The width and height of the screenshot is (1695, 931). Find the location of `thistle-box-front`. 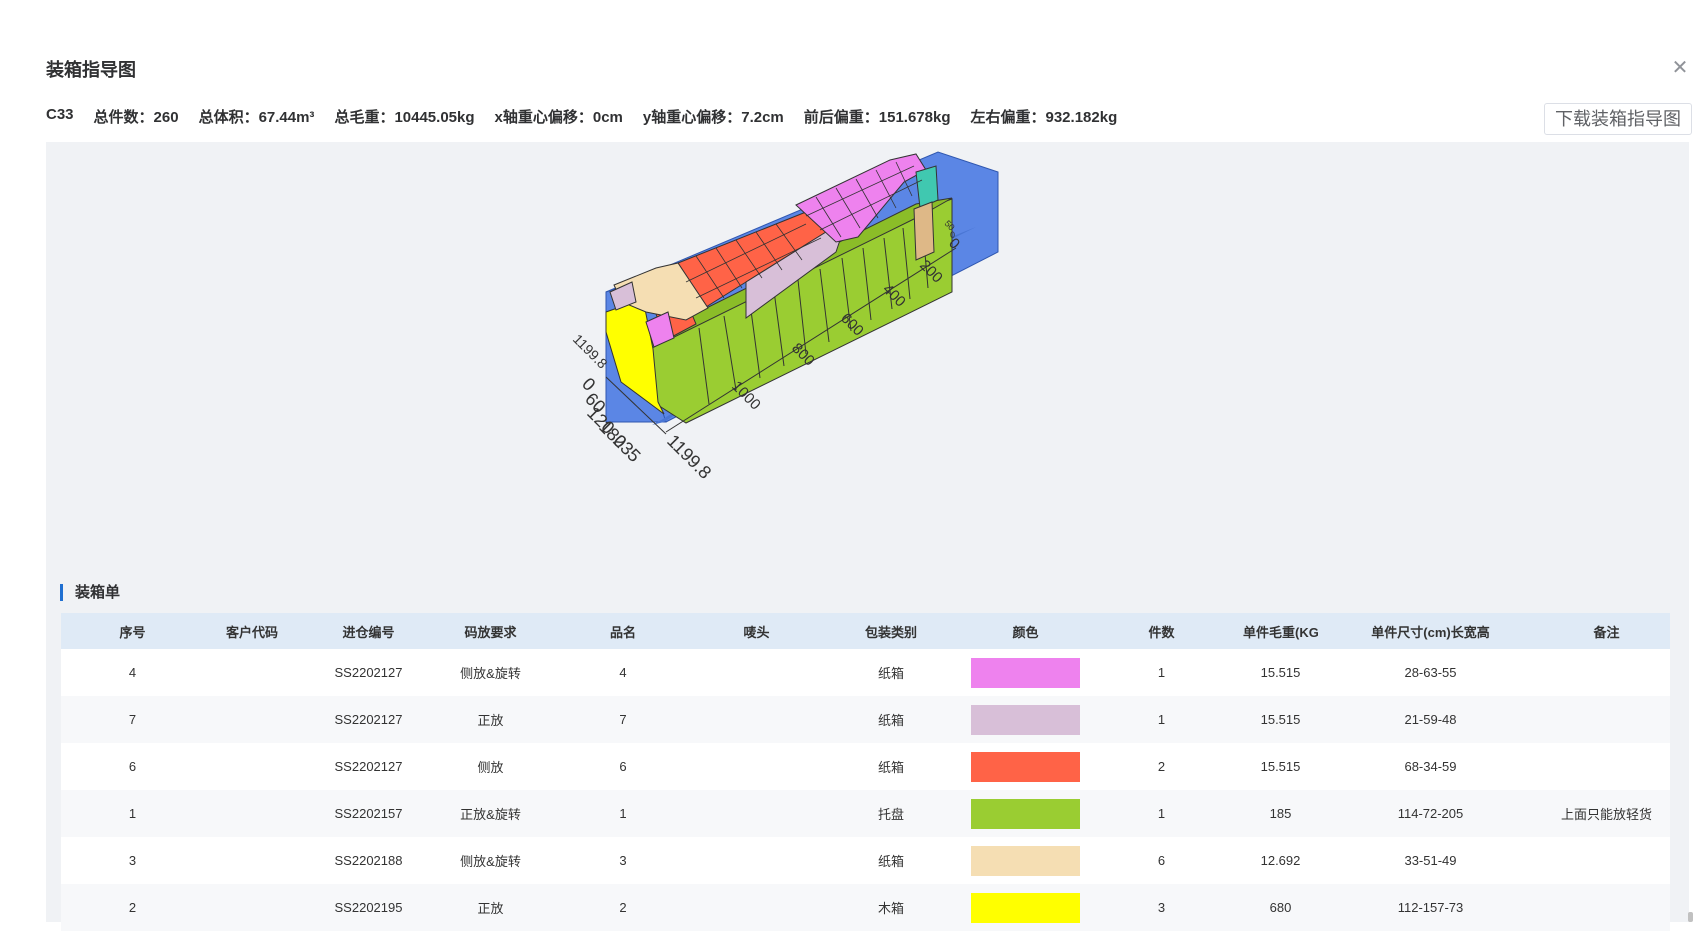

thistle-box-front is located at coordinates (623, 296).